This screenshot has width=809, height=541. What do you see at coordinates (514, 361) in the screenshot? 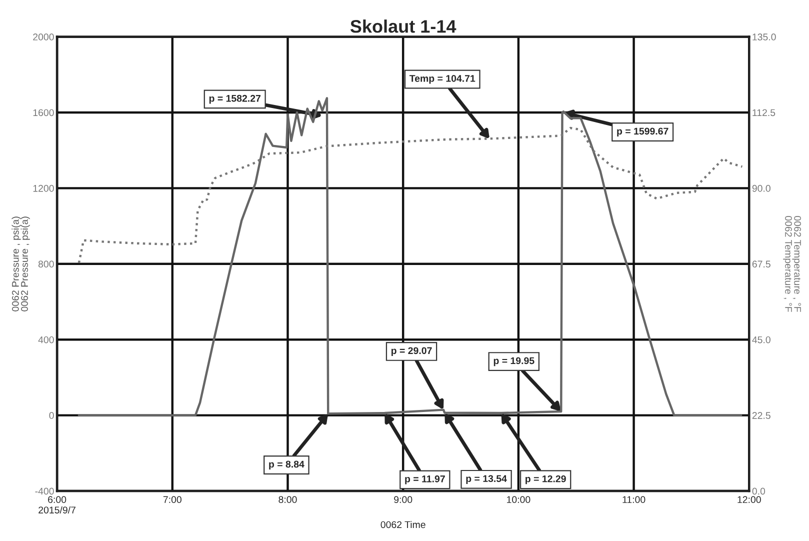
I see `annotation: p = 19.95` at bounding box center [514, 361].